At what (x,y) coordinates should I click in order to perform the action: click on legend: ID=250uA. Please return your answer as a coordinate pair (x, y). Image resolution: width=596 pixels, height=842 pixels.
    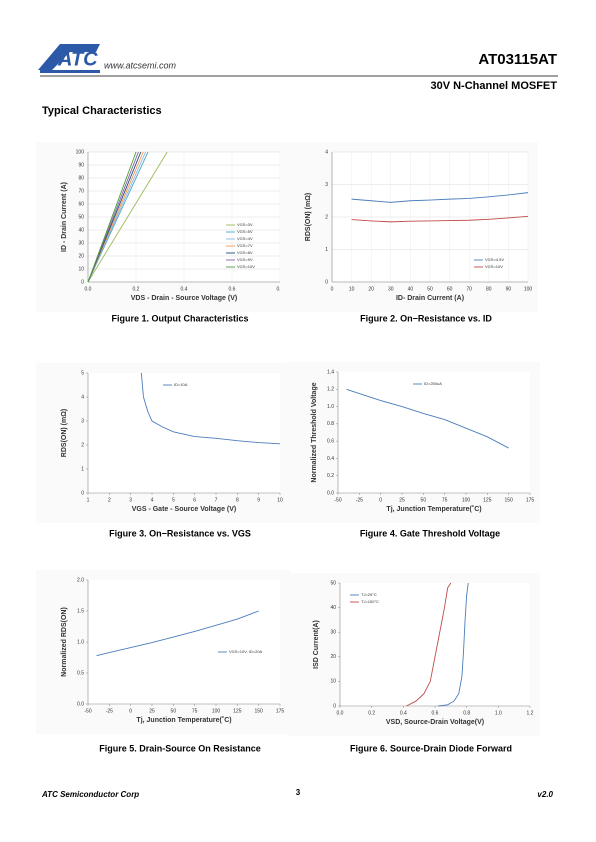
    Looking at the image, I should click on (427, 383).